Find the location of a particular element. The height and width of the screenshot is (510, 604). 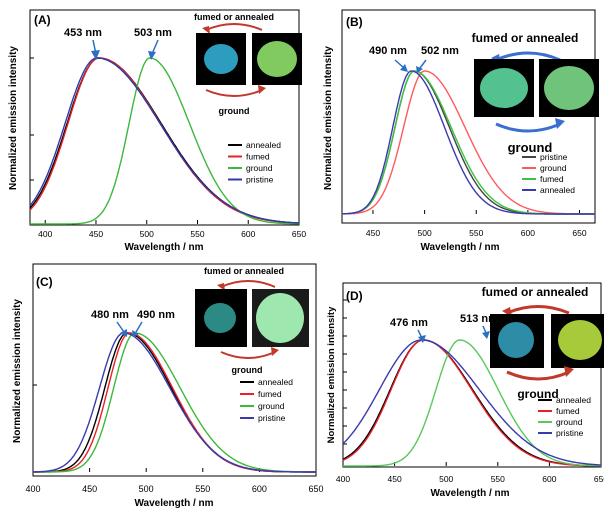

peak-label: 502 nm is located at coordinates (440, 51).